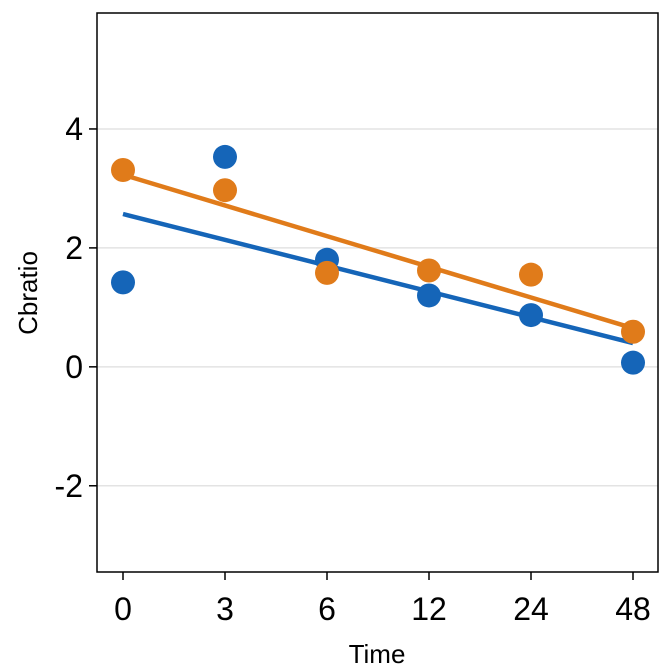 Image resolution: width=672 pixels, height=672 pixels. What do you see at coordinates (74, 129) in the screenshot?
I see `y-tick-label: 4` at bounding box center [74, 129].